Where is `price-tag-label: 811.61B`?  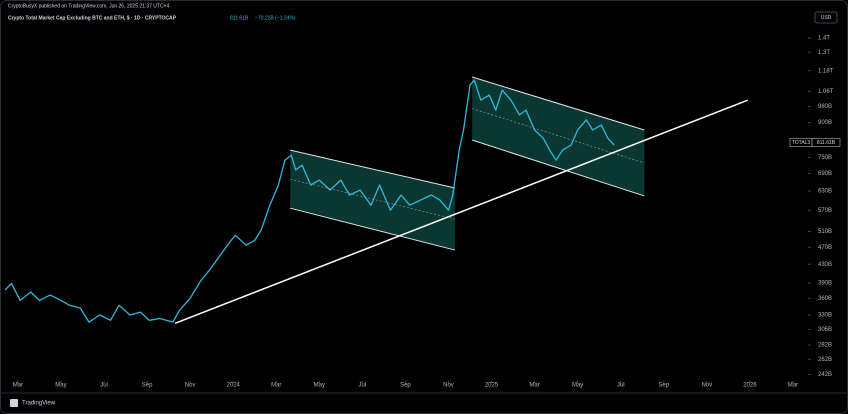 price-tag-label: 811.61B is located at coordinates (826, 143).